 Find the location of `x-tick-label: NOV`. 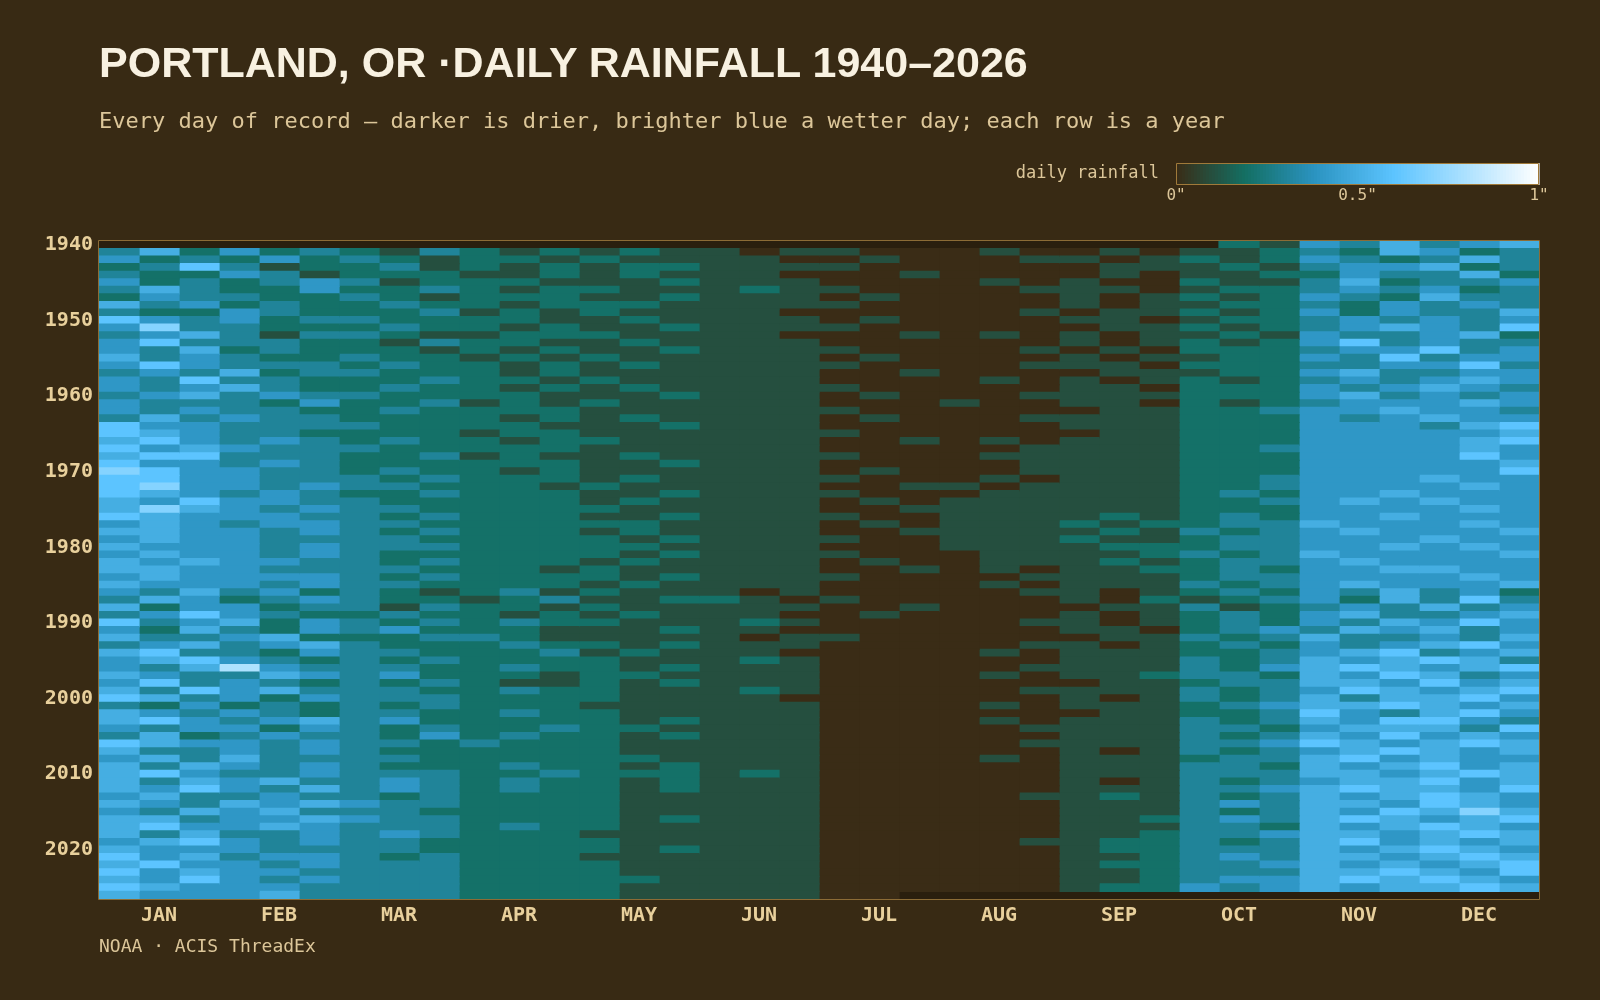

x-tick-label: NOV is located at coordinates (1359, 914).